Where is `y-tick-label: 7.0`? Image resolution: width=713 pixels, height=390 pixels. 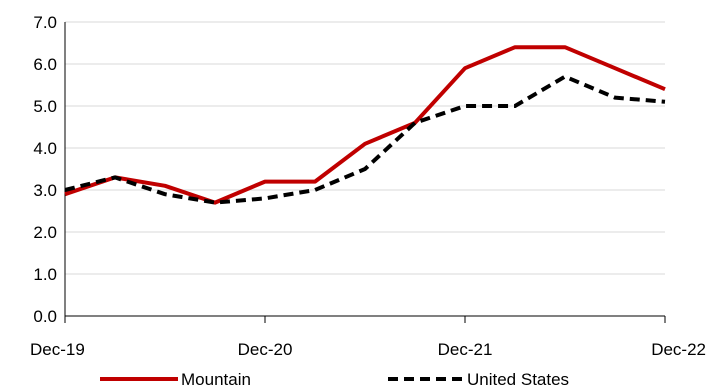
y-tick-label: 7.0 is located at coordinates (45, 22).